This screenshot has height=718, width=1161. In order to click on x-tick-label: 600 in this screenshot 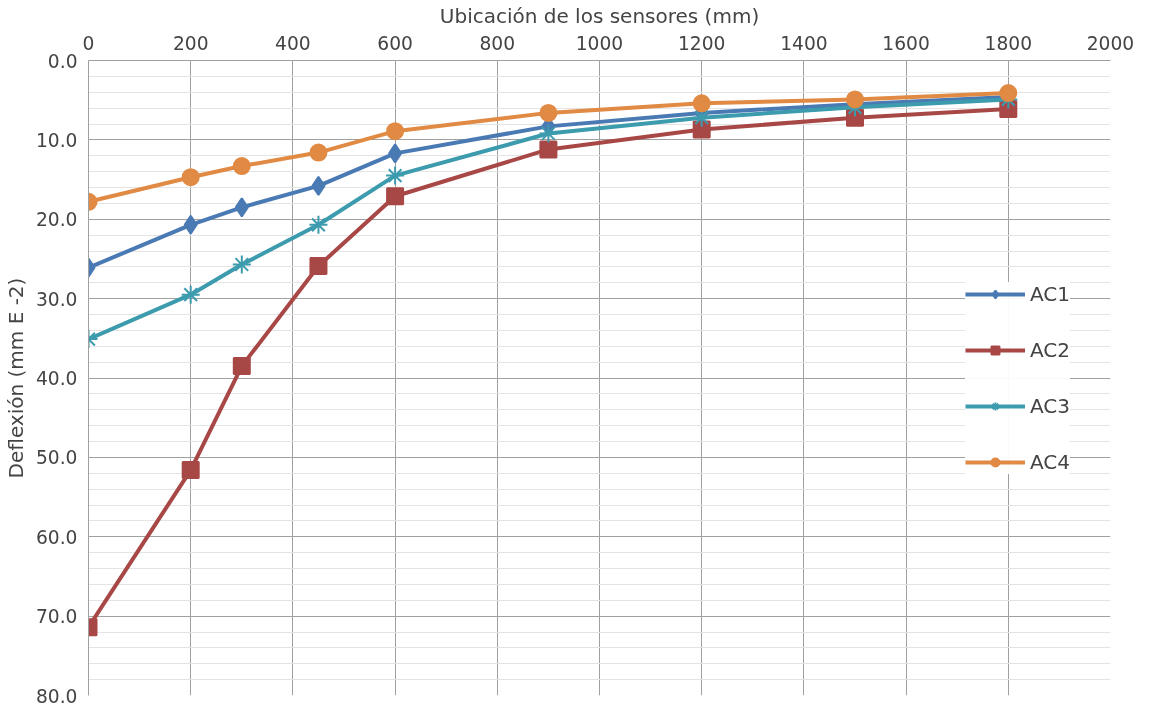, I will do `click(395, 43)`.